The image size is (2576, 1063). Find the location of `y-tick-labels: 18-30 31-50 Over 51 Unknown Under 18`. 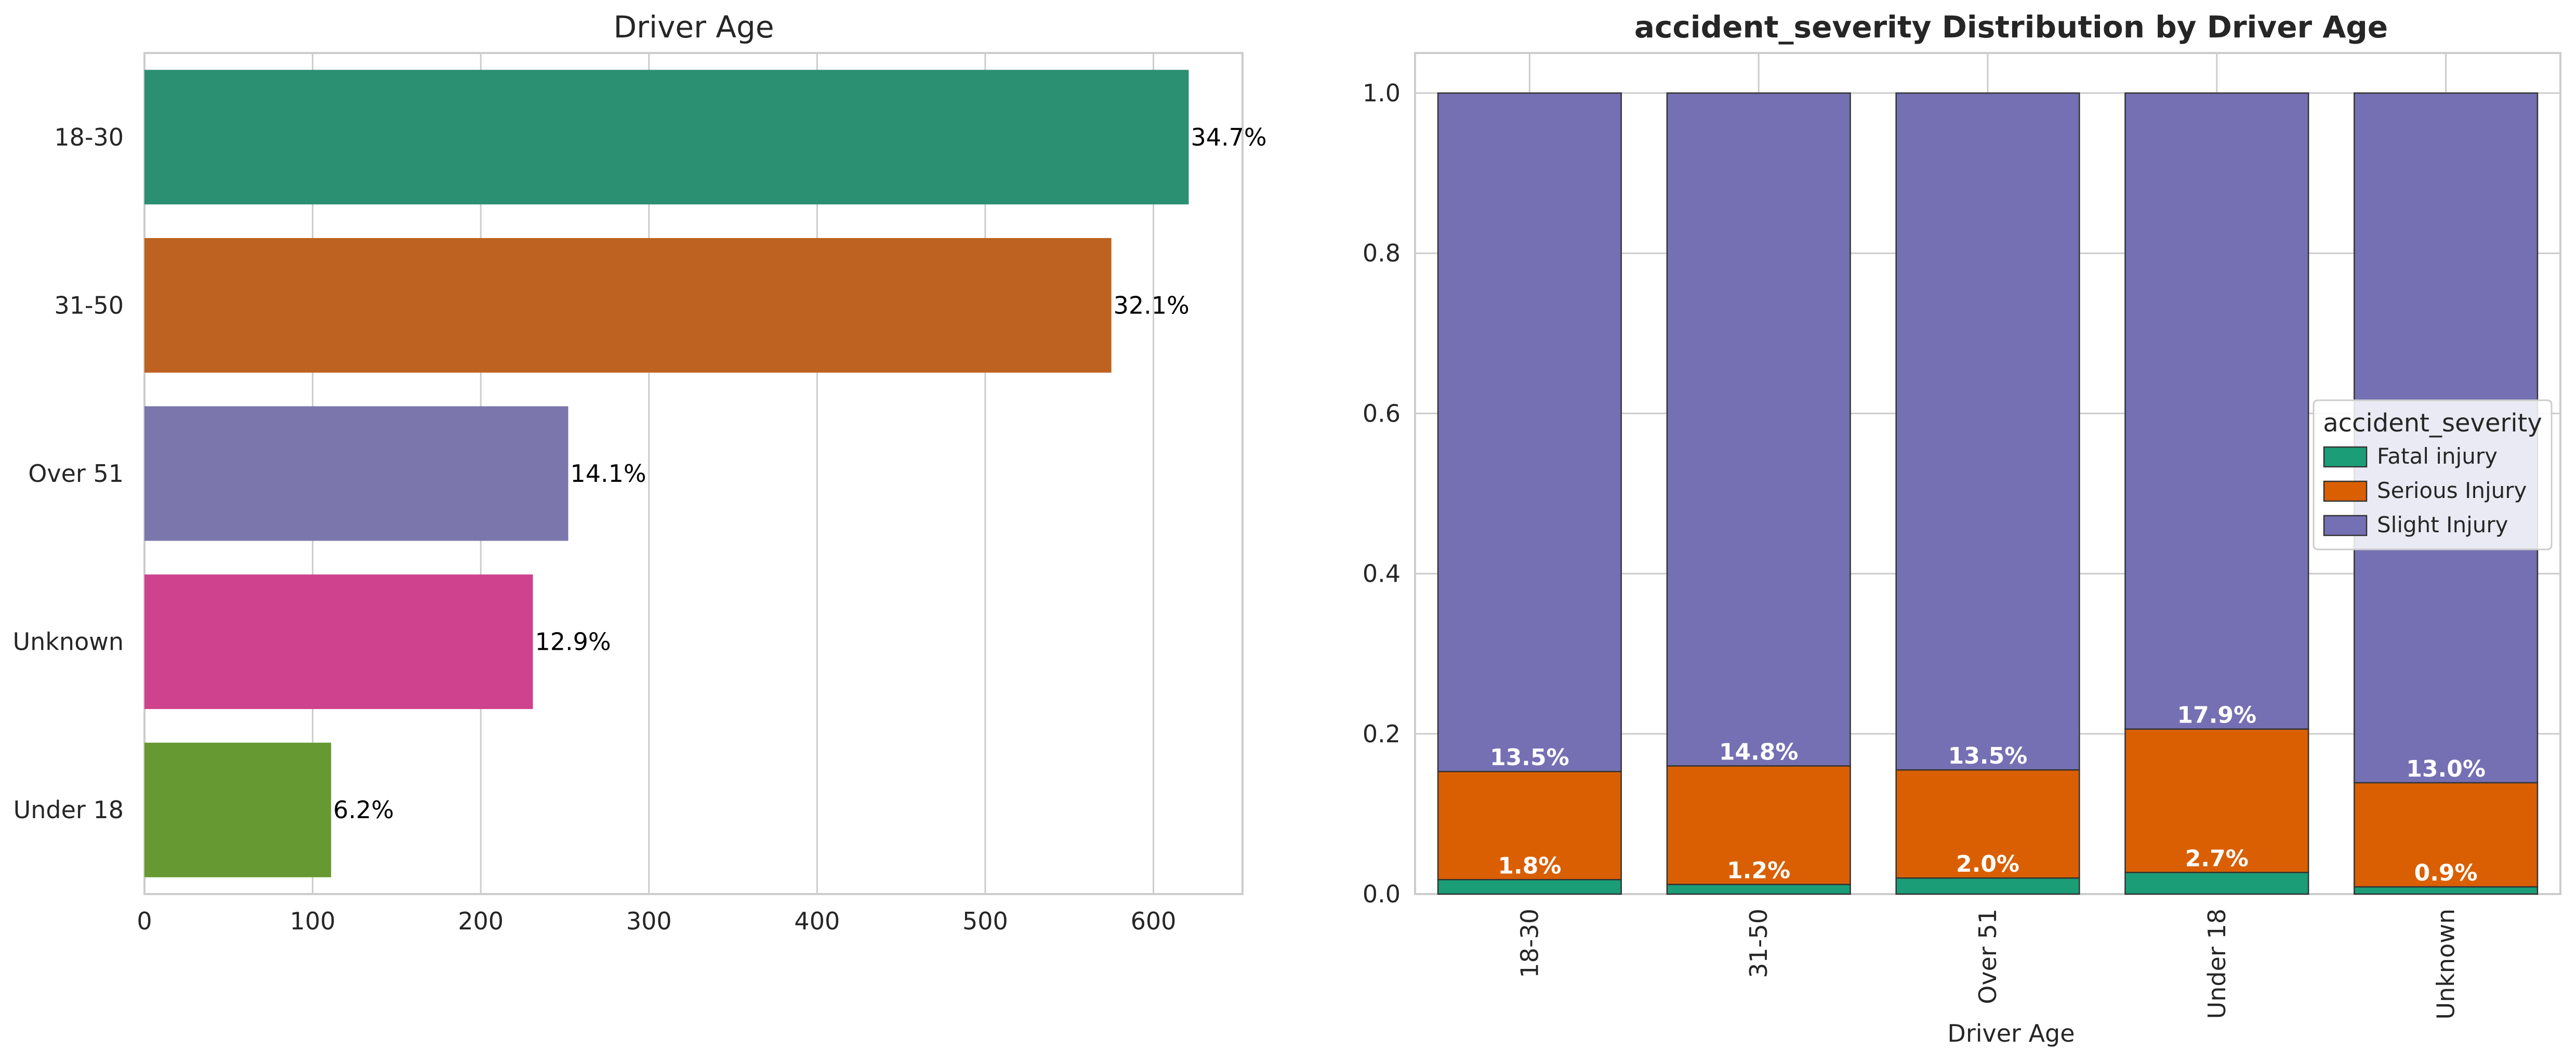

y-tick-labels: 18-30 31-50 Over 51 Unknown Under 18 is located at coordinates (68, 473).